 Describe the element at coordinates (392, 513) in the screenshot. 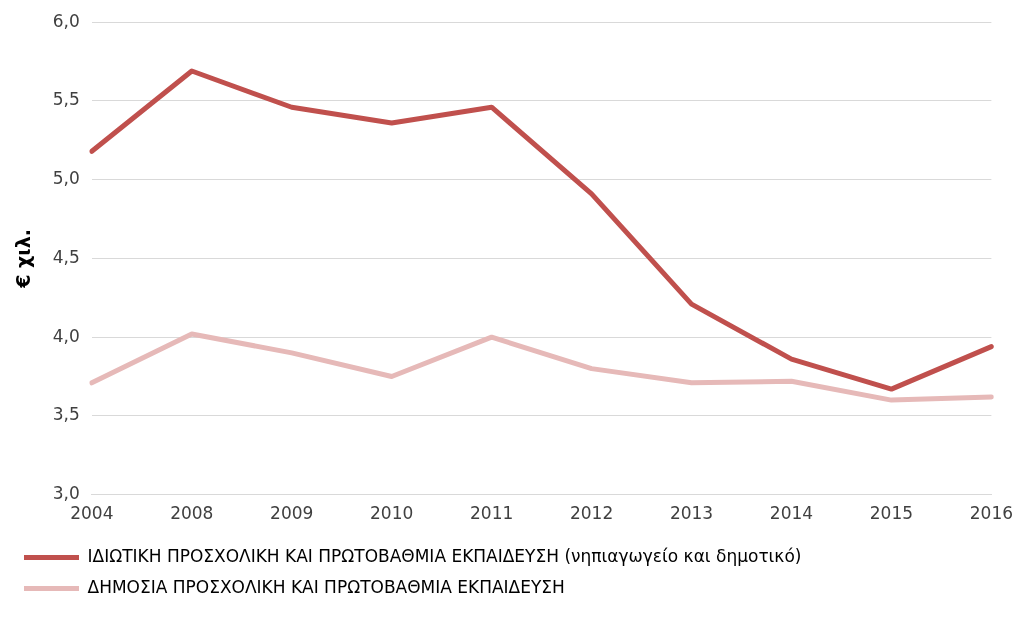

I see `x-tick-label: 2010` at that location.